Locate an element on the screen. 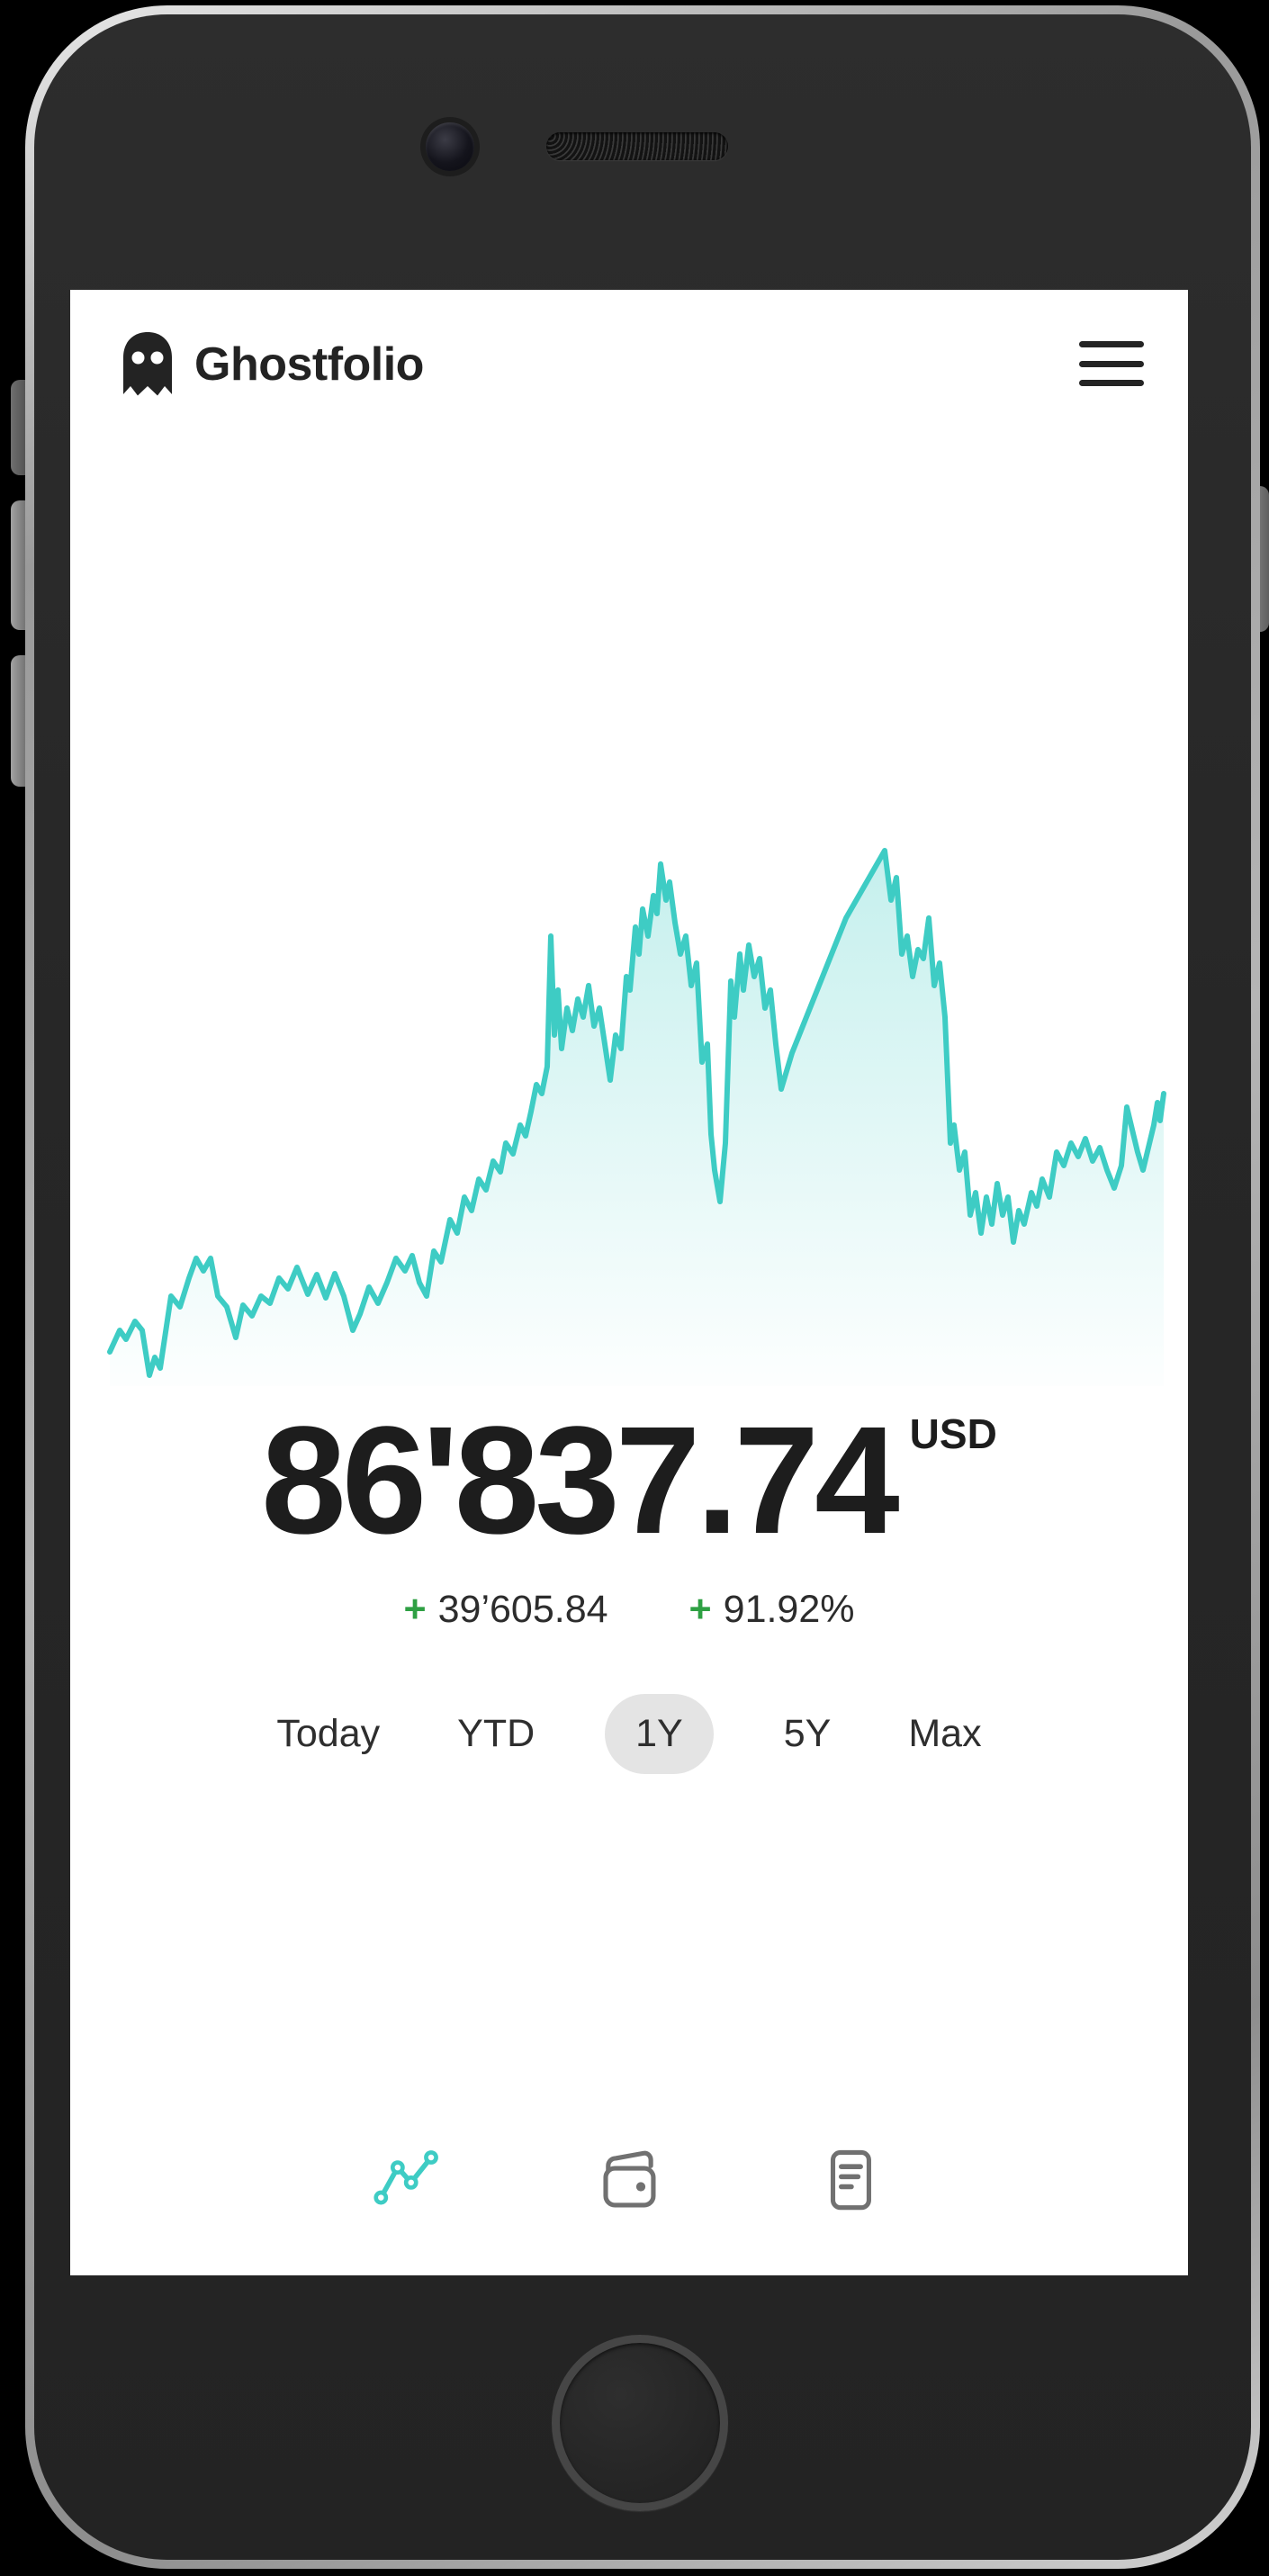 The width and height of the screenshot is (1269, 2576). change-absolute-group: + 39’605.84 is located at coordinates (506, 1610).